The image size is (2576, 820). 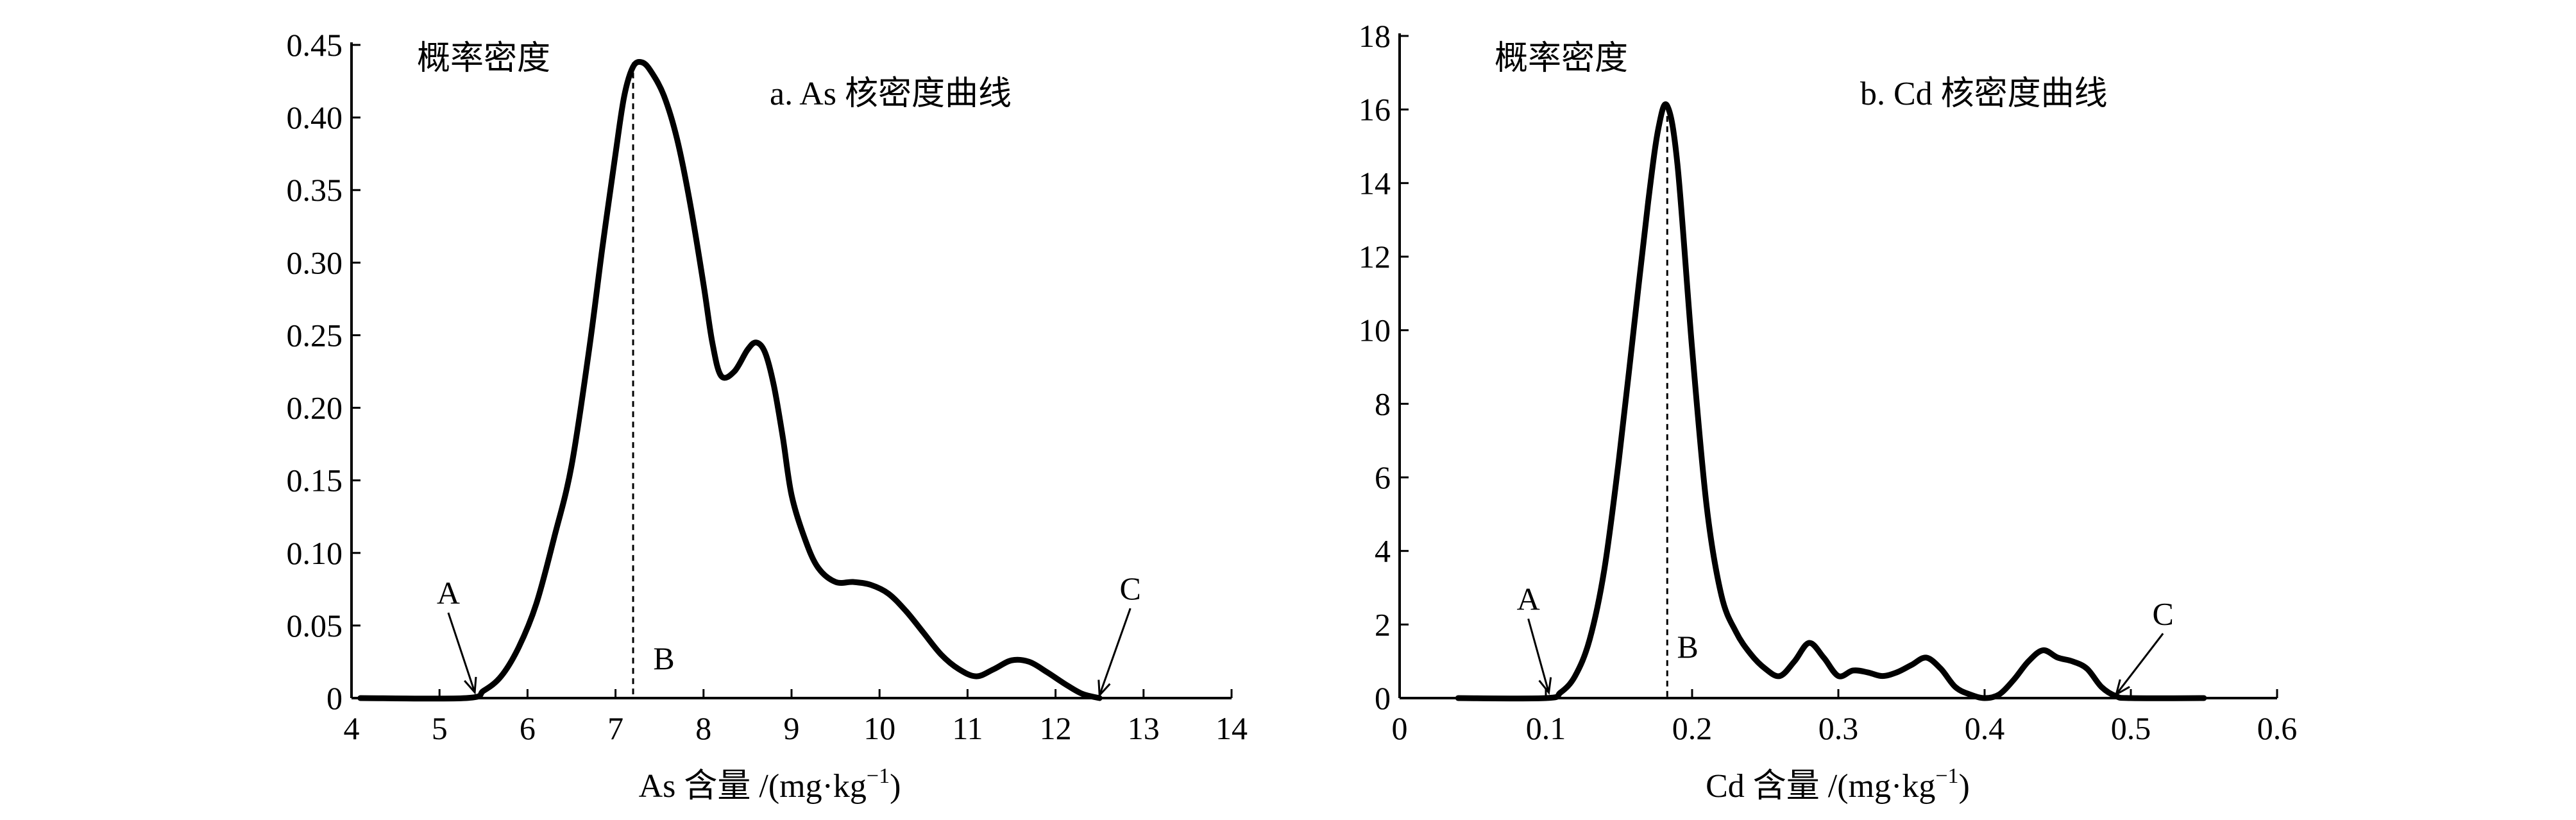 I want to click on y-axis-label-as: 概率密度, so click(x=483, y=58).